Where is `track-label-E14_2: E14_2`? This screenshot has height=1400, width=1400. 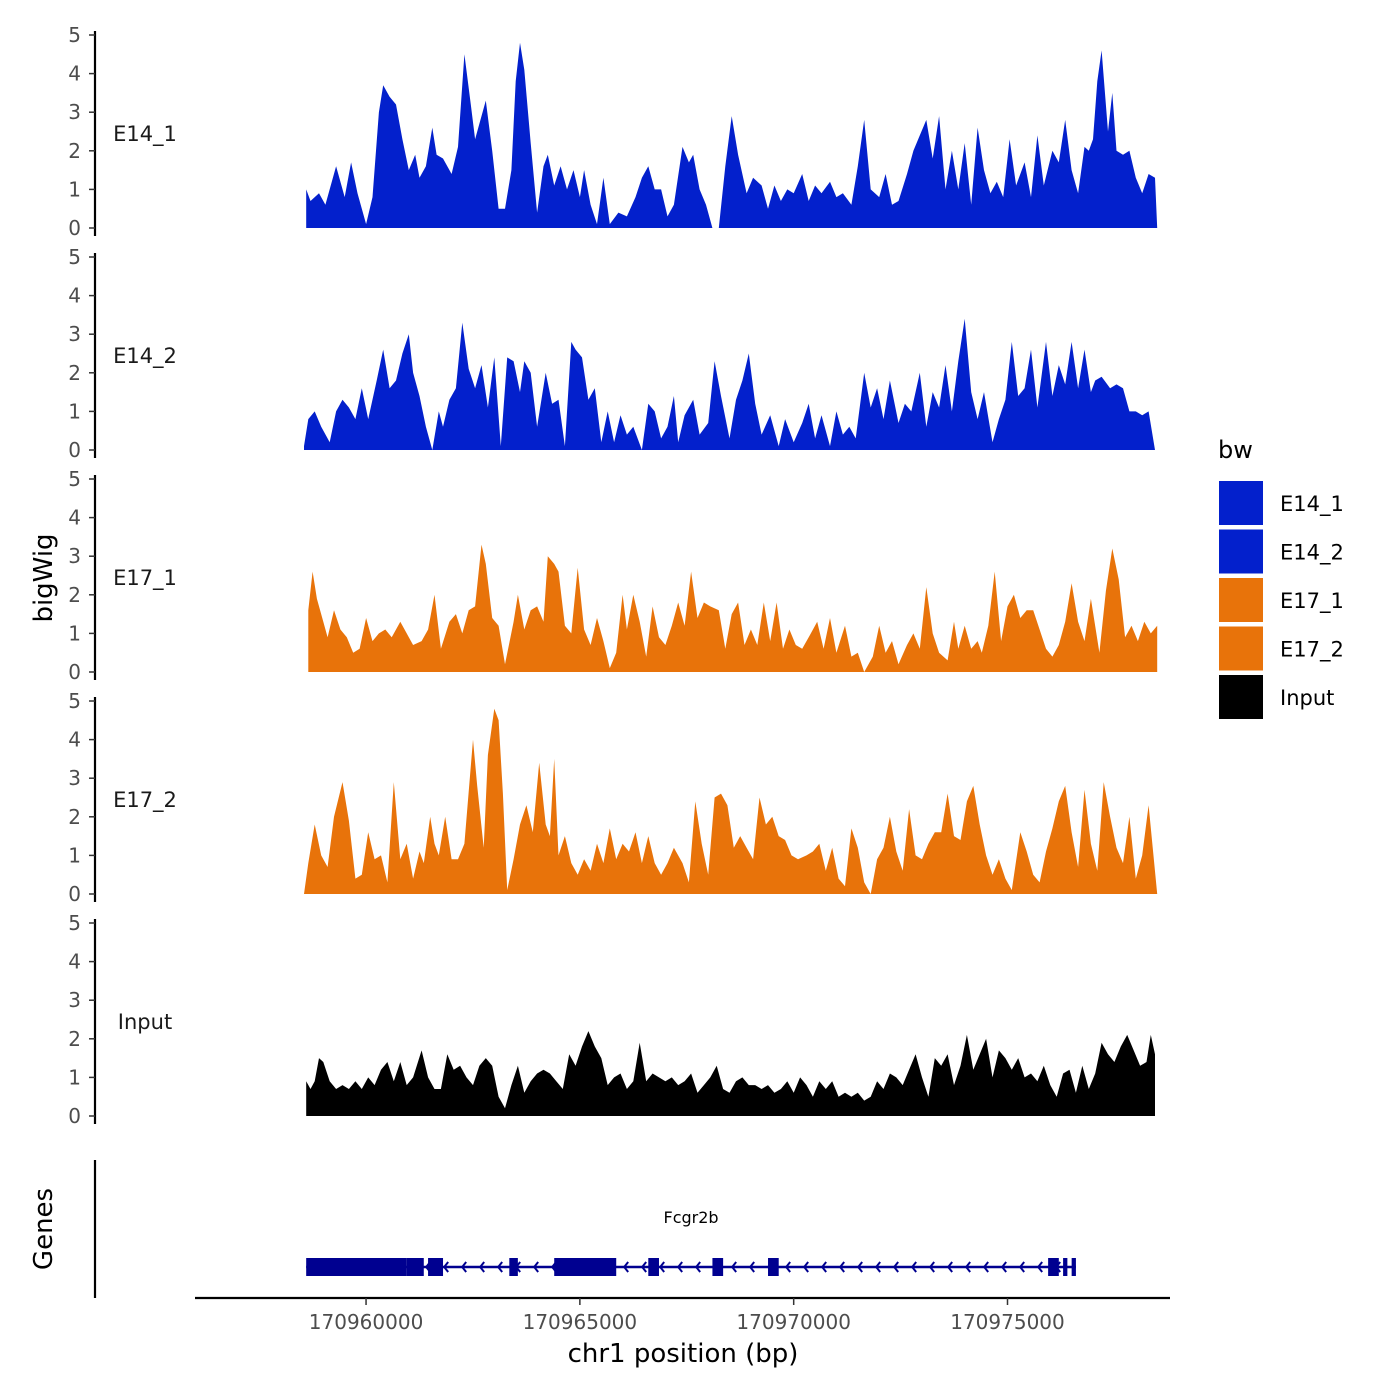
track-label-E14_2: E14_2 is located at coordinates (145, 356).